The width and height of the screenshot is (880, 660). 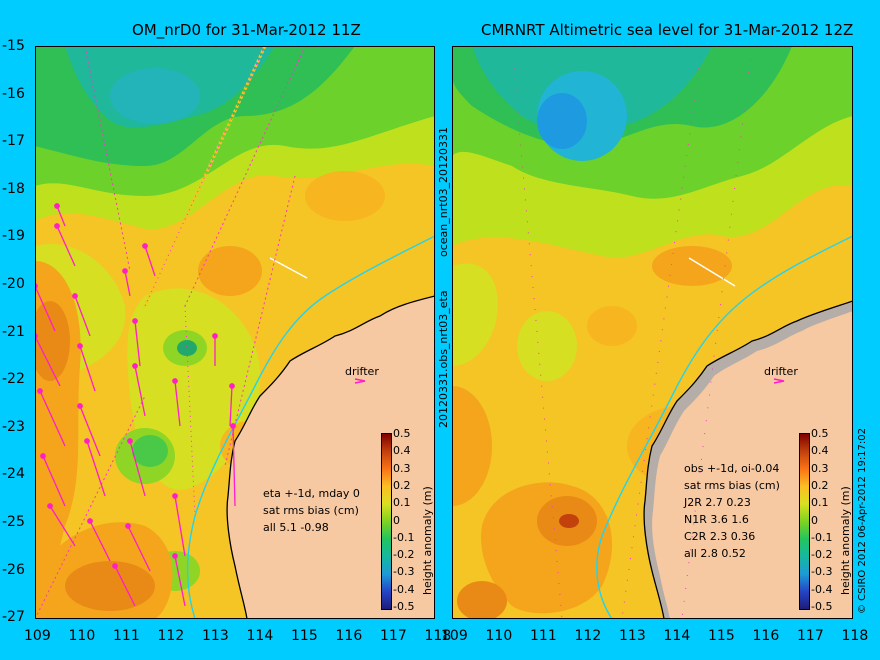 What do you see at coordinates (311, 510) in the screenshot?
I see `left-legend-line-2: sat rms bias (cm)` at bounding box center [311, 510].